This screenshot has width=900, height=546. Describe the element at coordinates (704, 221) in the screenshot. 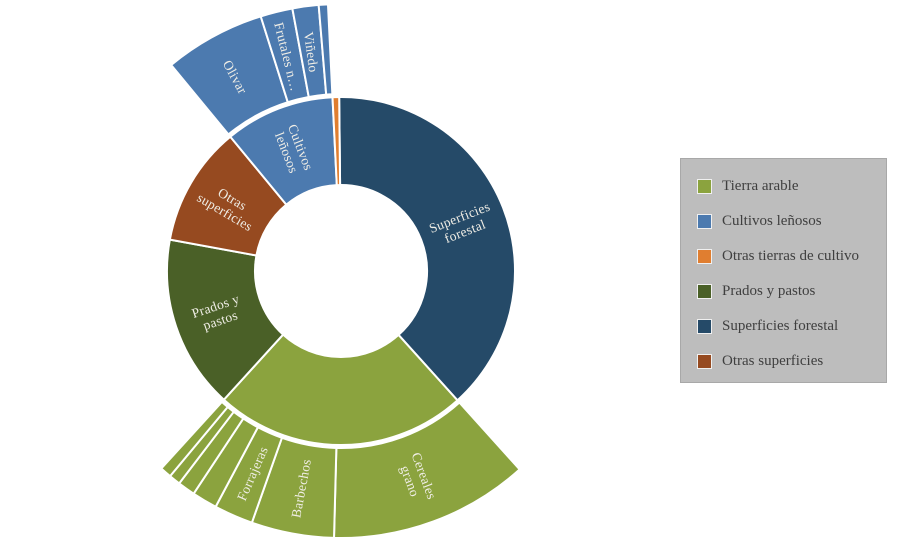

I see `legend-swatch-cultivos-lenosos` at that location.